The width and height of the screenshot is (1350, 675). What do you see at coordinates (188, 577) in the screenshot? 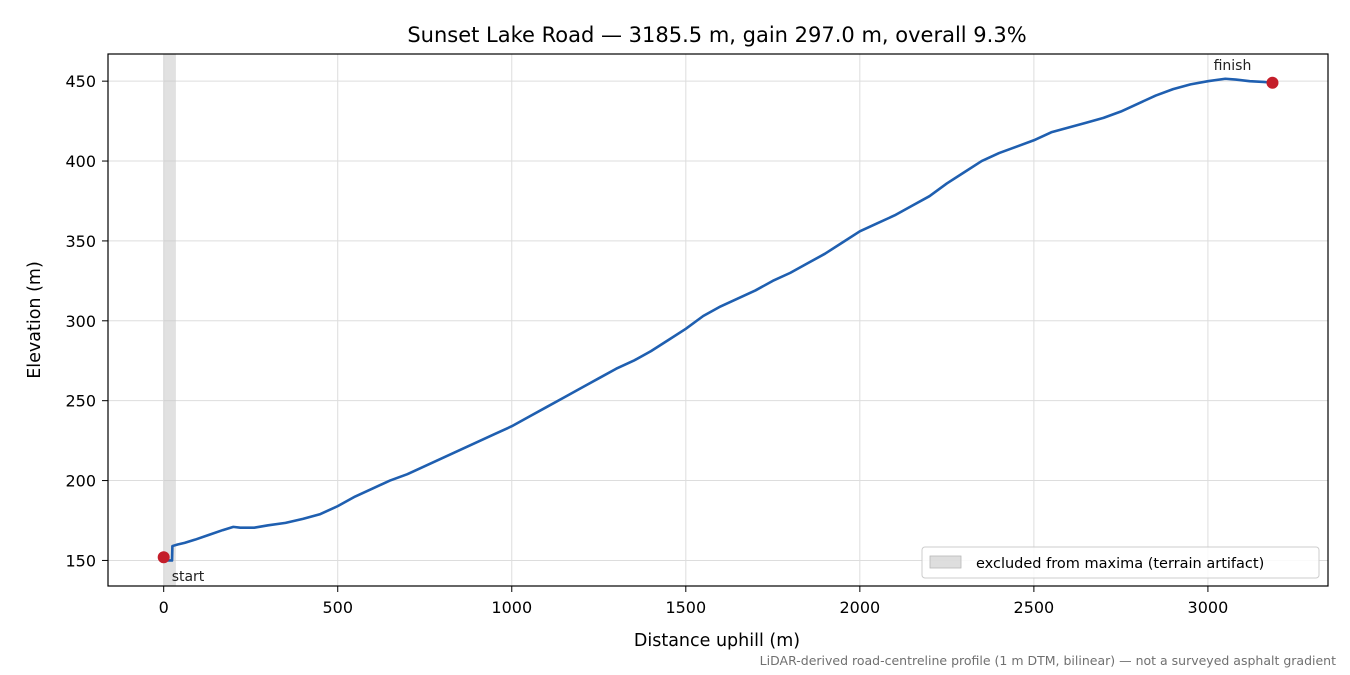
I see `start-annotation: start` at bounding box center [188, 577].